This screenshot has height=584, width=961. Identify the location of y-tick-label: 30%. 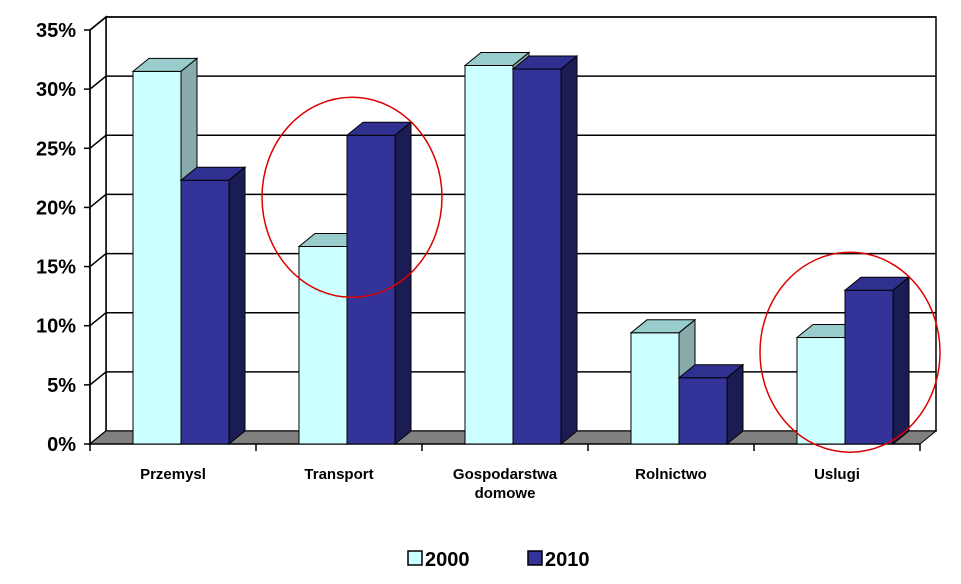
(56, 90).